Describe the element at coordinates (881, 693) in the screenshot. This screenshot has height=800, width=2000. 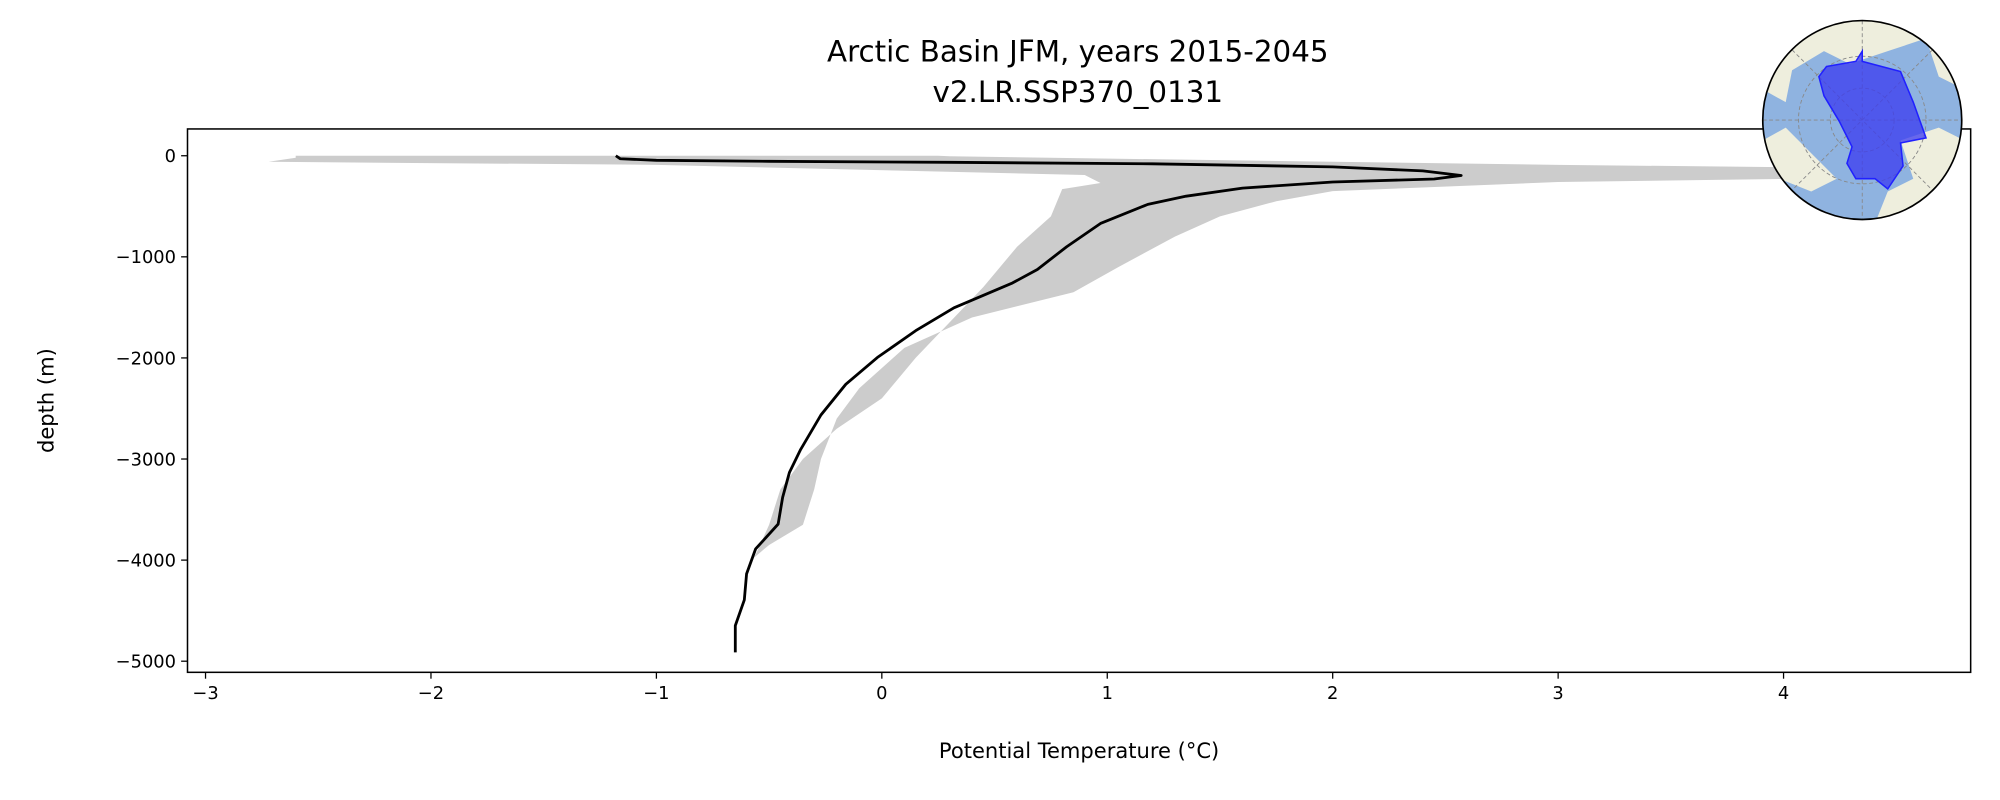
I see `x-tick-label: 0` at that location.